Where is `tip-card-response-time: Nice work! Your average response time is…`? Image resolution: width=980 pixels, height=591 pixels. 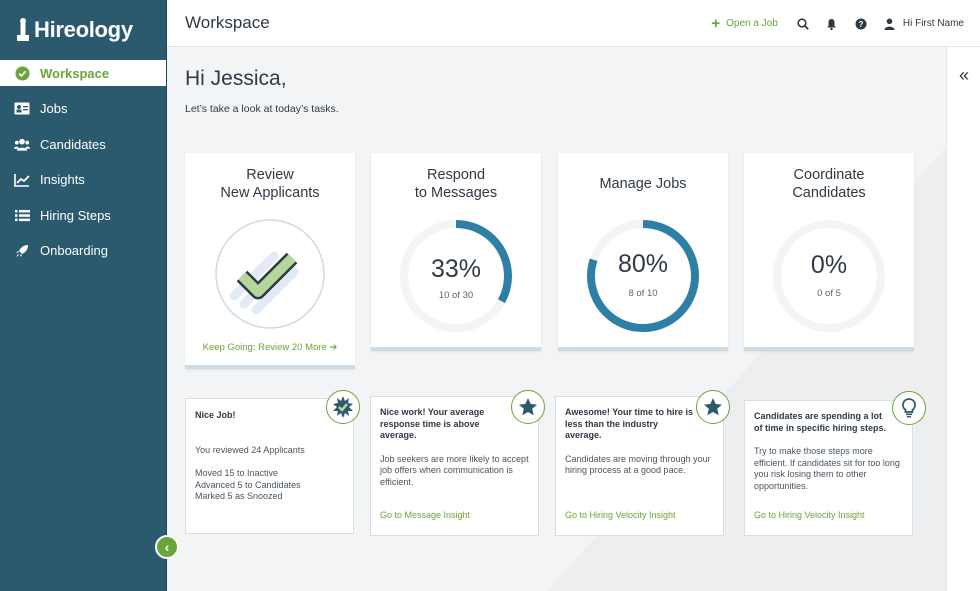
tip-card-response-time: Nice work! Your average response time is… is located at coordinates (454, 466).